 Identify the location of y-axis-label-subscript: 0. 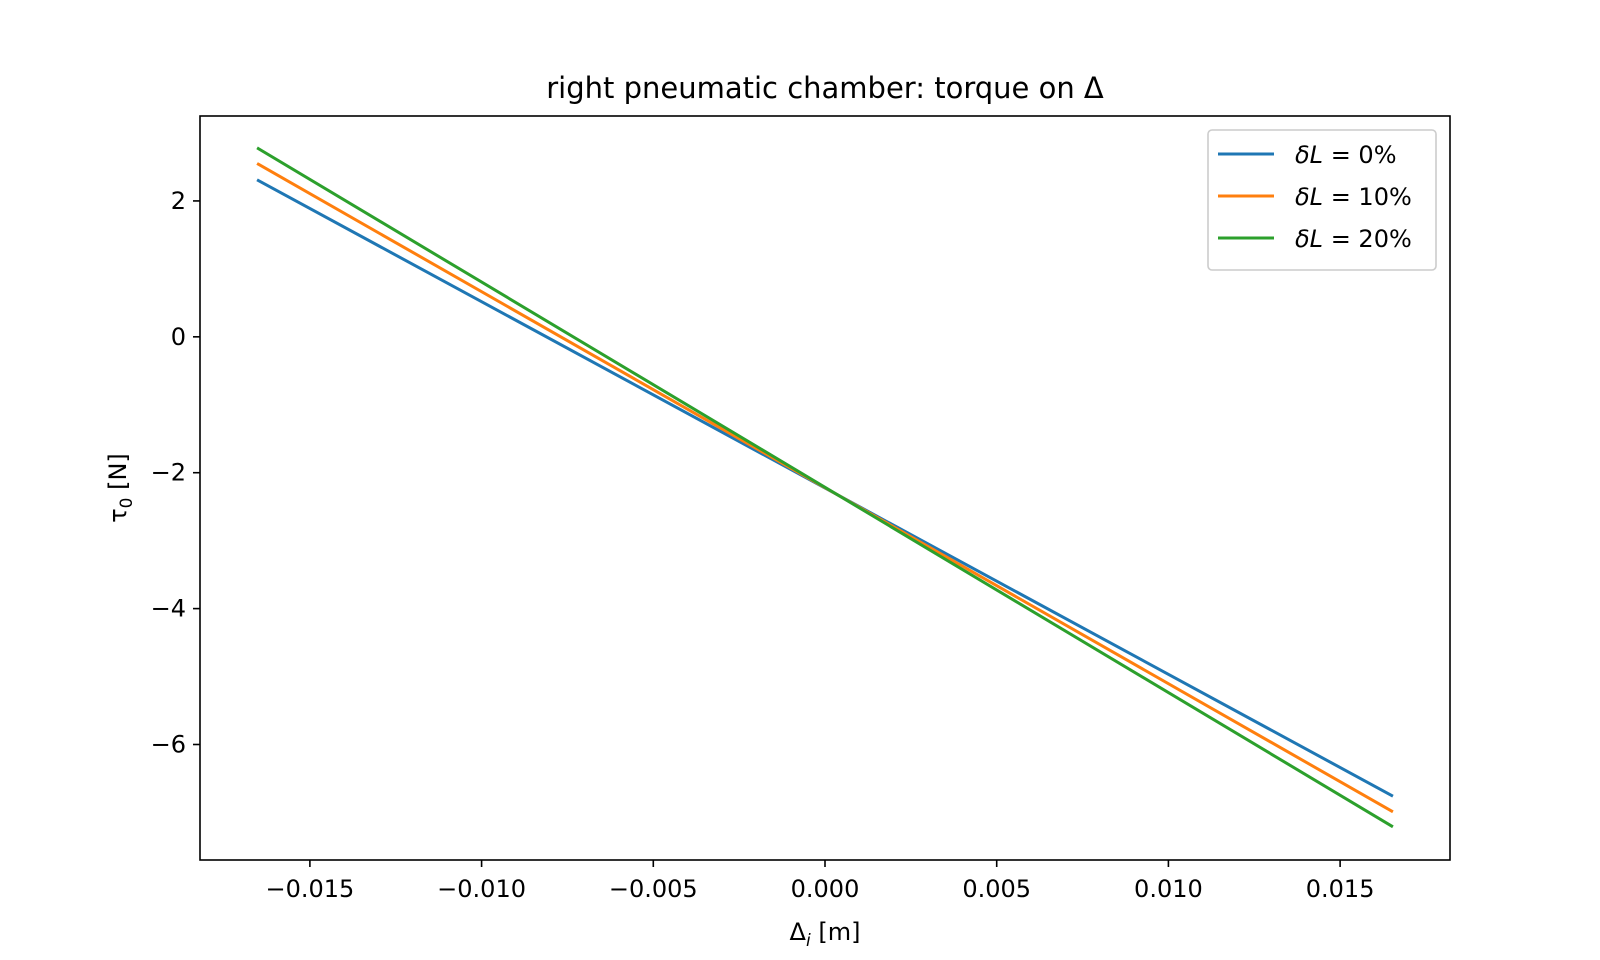
(127, 503).